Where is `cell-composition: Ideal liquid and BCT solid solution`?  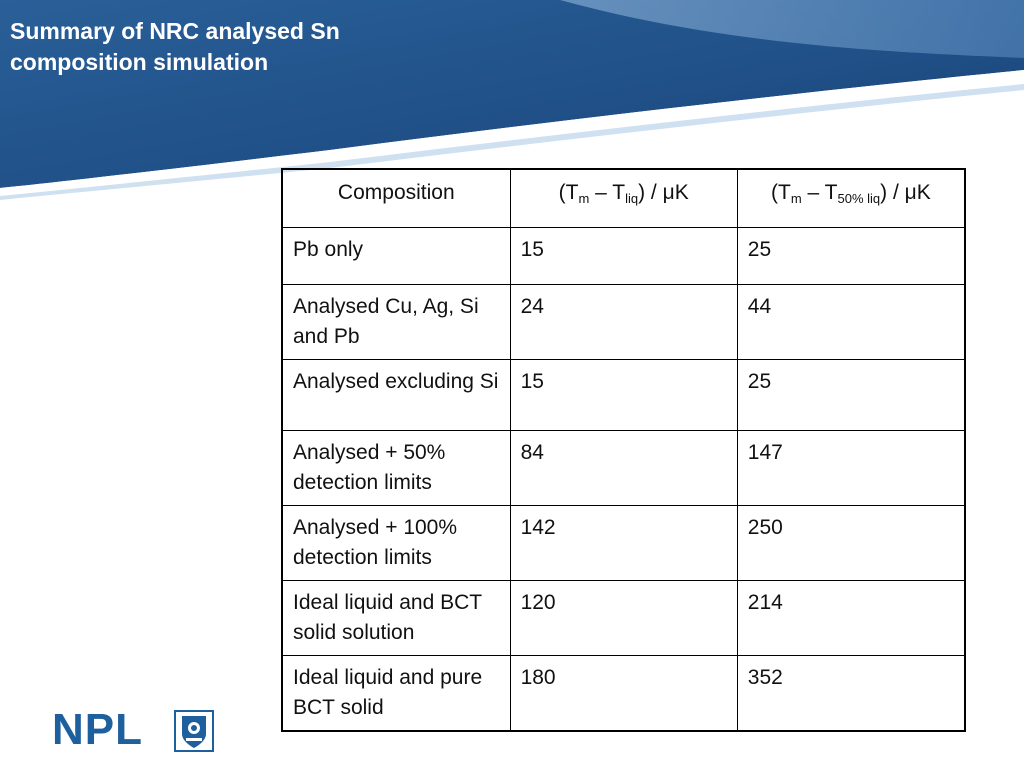 cell-composition: Ideal liquid and BCT solid solution is located at coordinates (396, 618).